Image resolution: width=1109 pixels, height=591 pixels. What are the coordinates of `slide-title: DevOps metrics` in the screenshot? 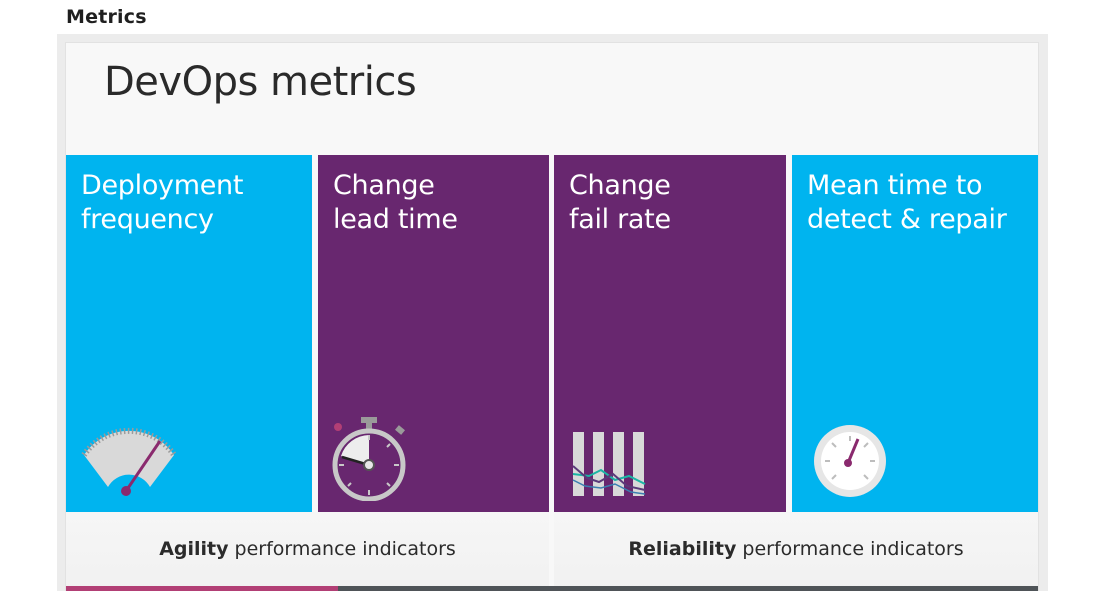 It's located at (260, 82).